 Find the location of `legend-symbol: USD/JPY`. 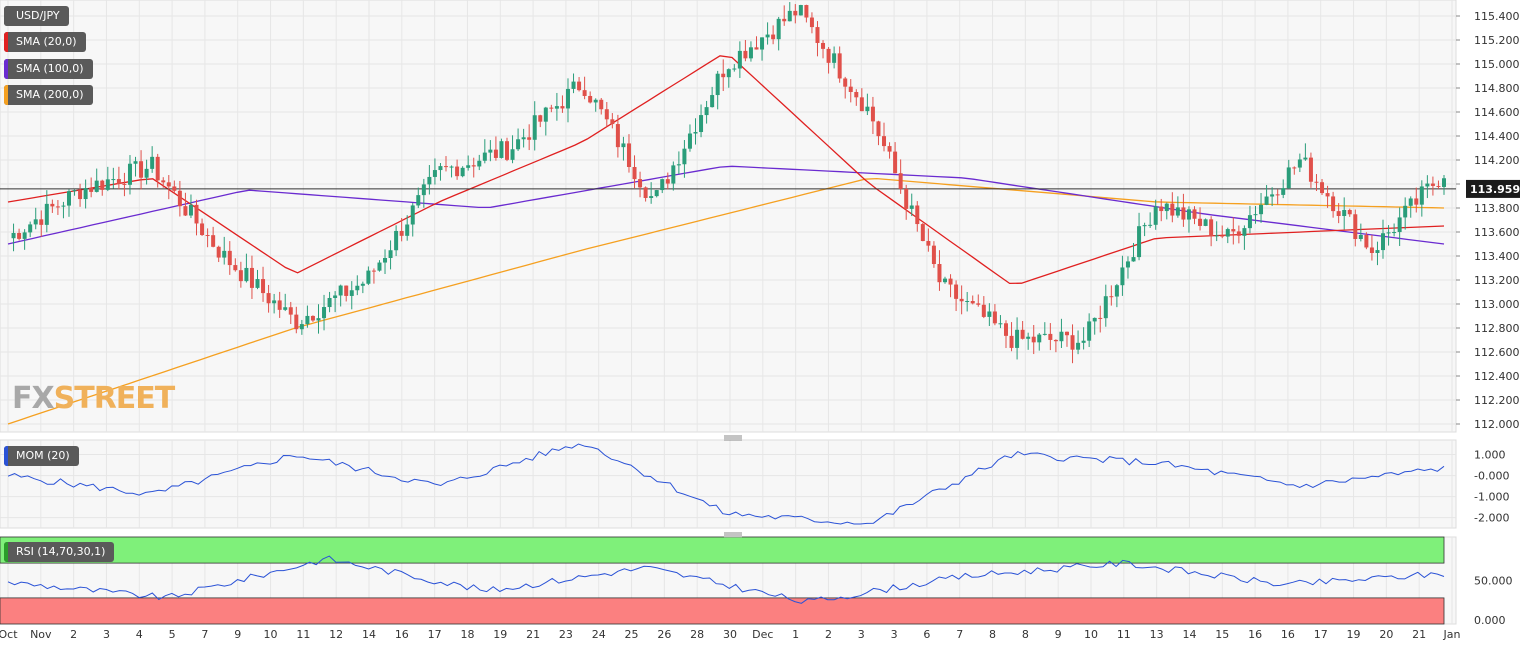

legend-symbol: USD/JPY is located at coordinates (36, 16).